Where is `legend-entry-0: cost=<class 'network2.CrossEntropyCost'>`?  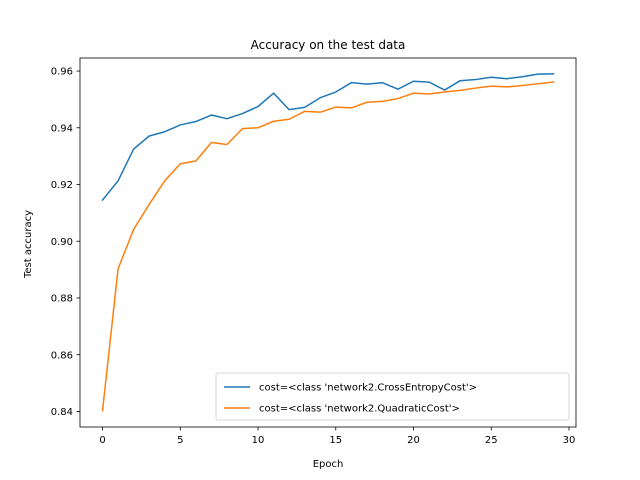 legend-entry-0: cost=<class 'network2.CrossEntropyCost'> is located at coordinates (368, 388).